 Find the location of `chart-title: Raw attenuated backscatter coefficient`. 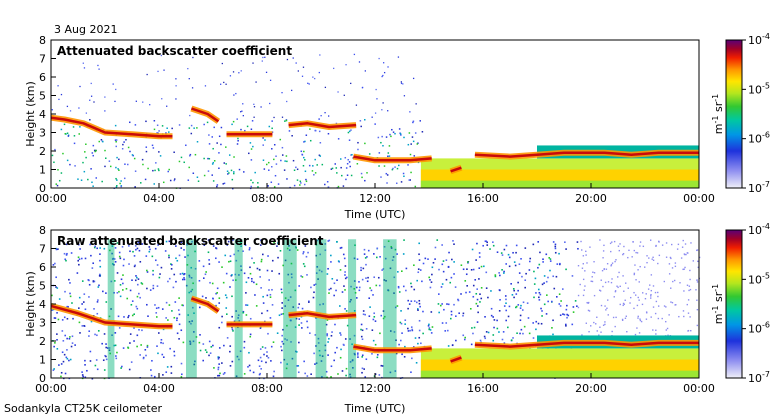

chart-title: Raw attenuated backscatter coefficient is located at coordinates (190, 241).